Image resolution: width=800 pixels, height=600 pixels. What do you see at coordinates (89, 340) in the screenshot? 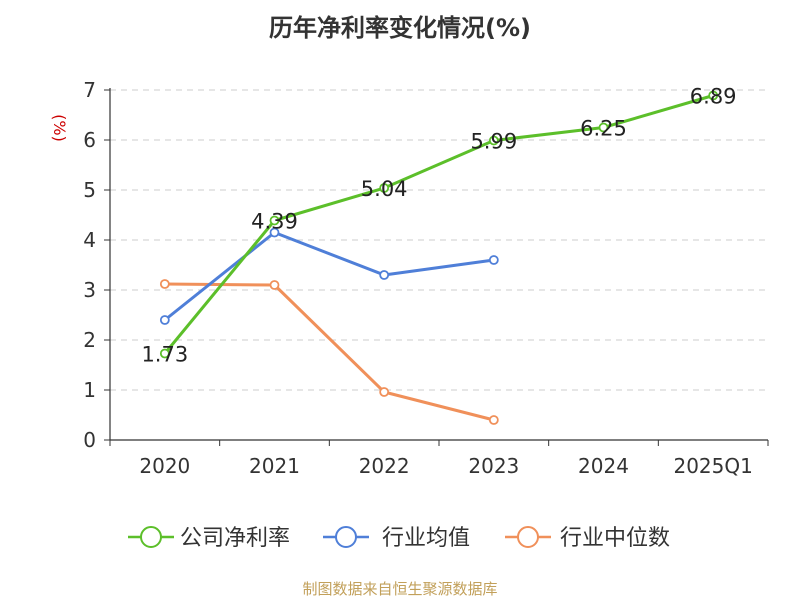
I see `y-tick-label: 2` at bounding box center [89, 340].